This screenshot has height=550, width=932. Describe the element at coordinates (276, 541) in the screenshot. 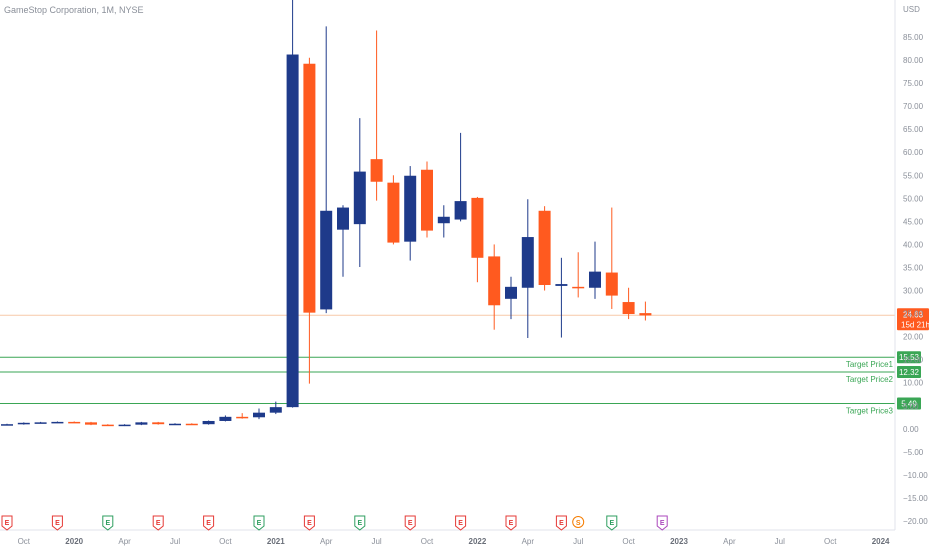

I see `x-tick-label: 2021` at that location.